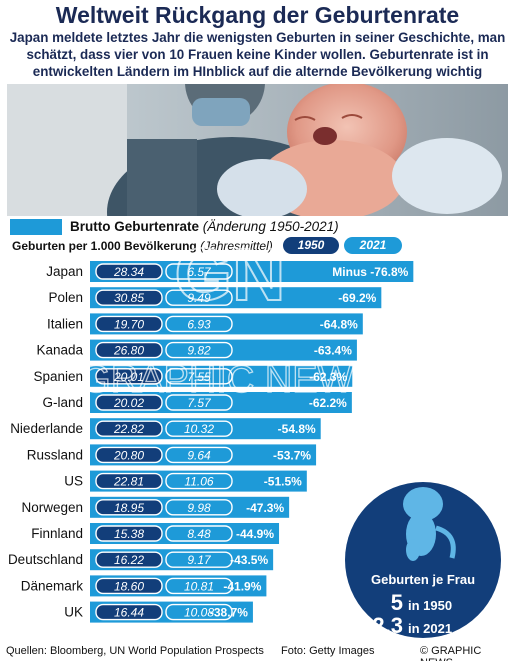  Describe the element at coordinates (430, 605) in the screenshot. I see `bubble-1950-label: in 1950` at that location.